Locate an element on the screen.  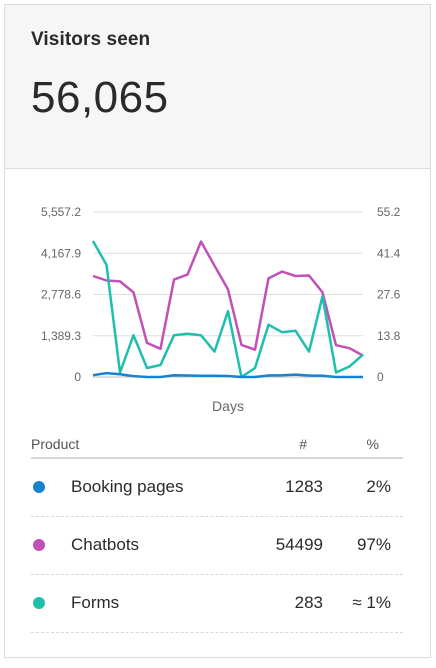
table-row: Booking pages 1283 2% is located at coordinates (217, 488).